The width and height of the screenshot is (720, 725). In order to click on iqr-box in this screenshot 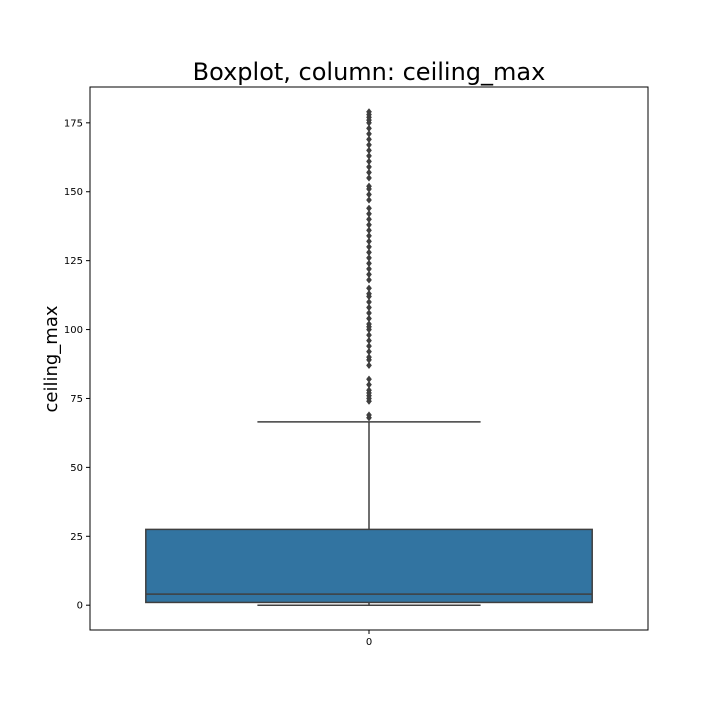, I will do `click(369, 566)`.